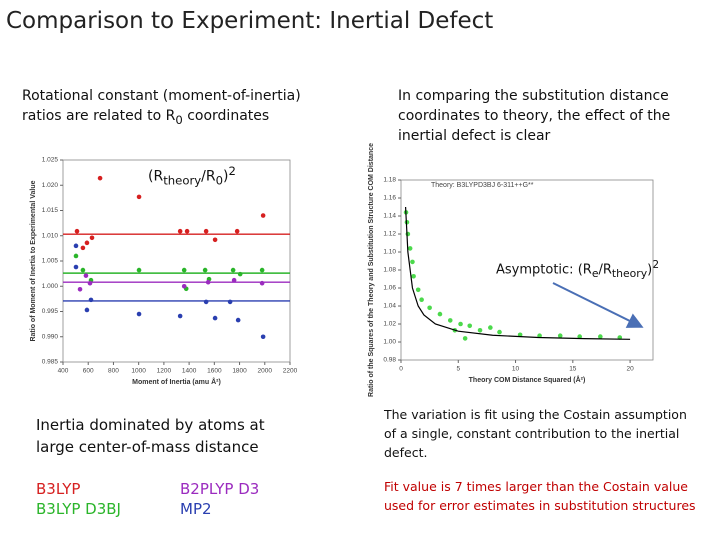  I want to click on x-tick-label: 5, so click(458, 369).